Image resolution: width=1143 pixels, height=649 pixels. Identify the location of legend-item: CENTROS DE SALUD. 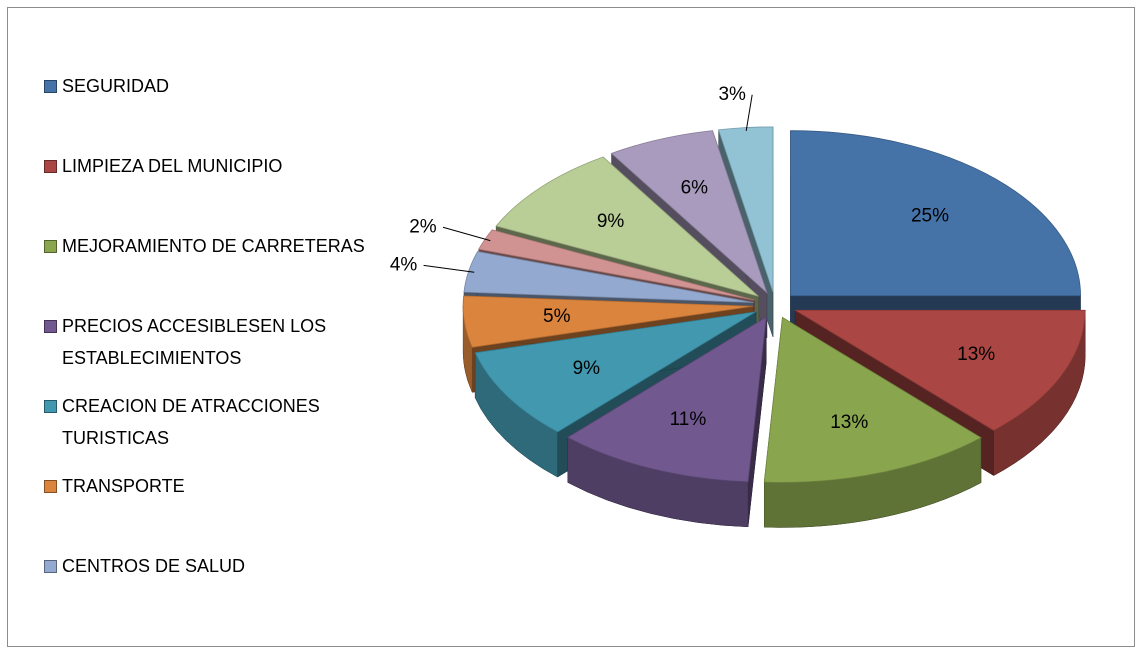
(214, 566).